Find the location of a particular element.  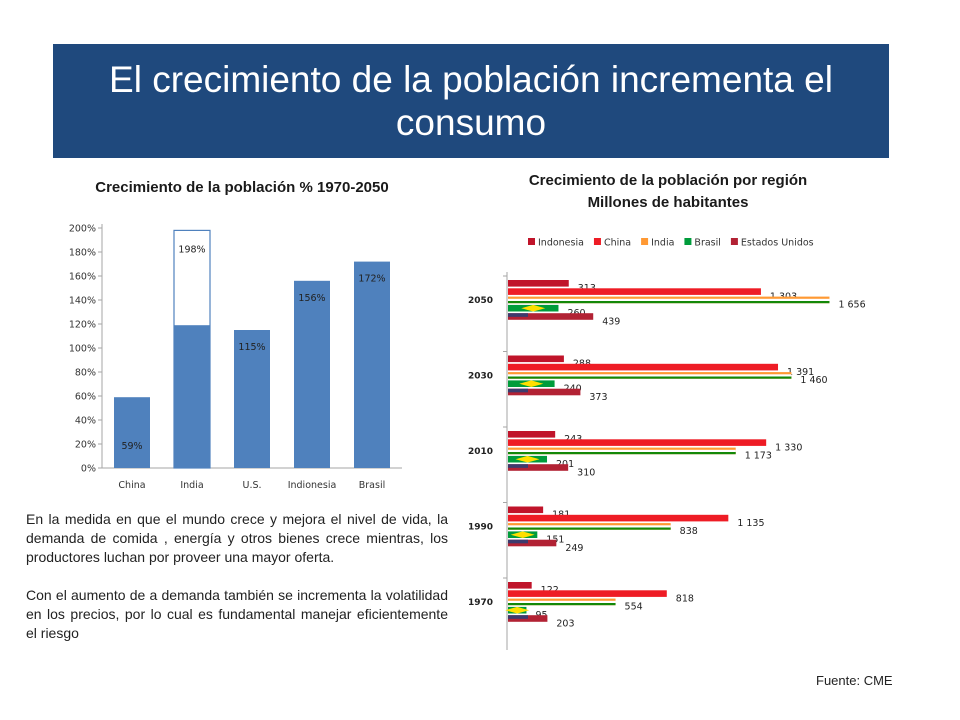

chart1-y-tick-label: 120% is located at coordinates (82, 325).